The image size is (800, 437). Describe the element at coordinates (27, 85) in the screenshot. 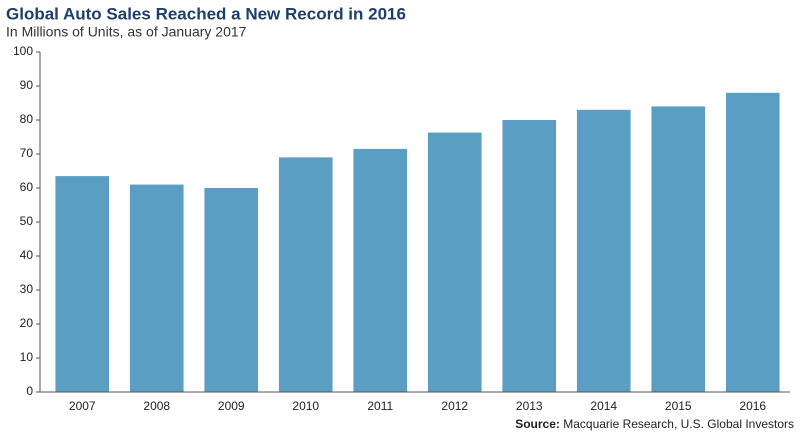

I see `y-tick-label: 90` at that location.